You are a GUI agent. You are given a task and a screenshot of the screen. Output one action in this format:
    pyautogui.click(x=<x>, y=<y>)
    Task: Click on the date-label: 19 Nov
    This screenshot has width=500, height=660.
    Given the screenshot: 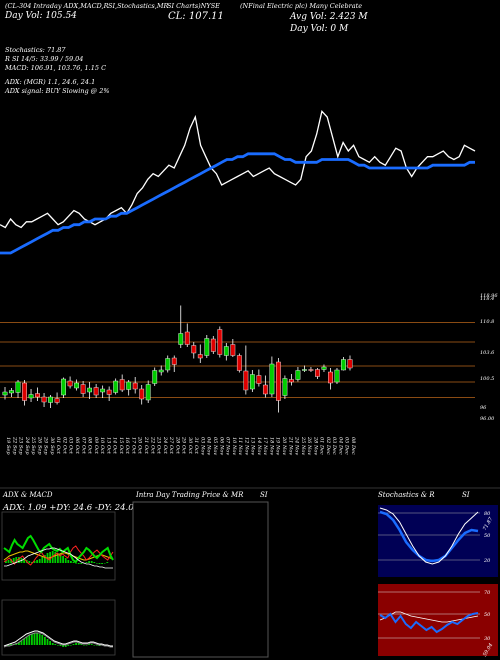 What is the action you would take?
    pyautogui.click(x=278, y=446)
    